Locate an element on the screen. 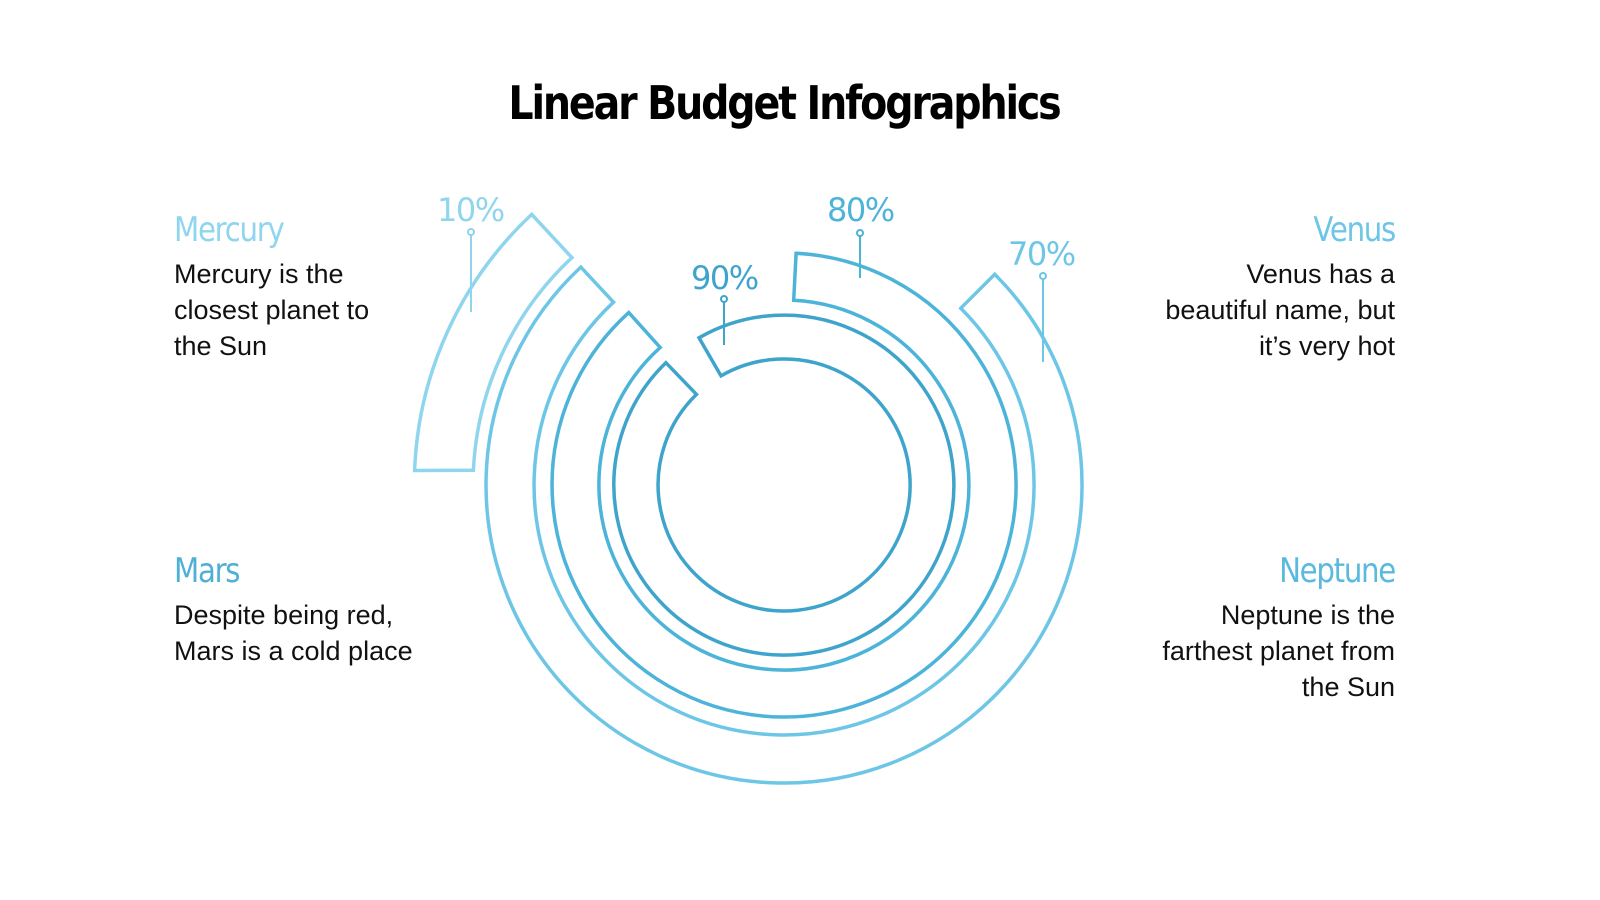  page-title: Linear Budget Infographics is located at coordinates (784, 103).